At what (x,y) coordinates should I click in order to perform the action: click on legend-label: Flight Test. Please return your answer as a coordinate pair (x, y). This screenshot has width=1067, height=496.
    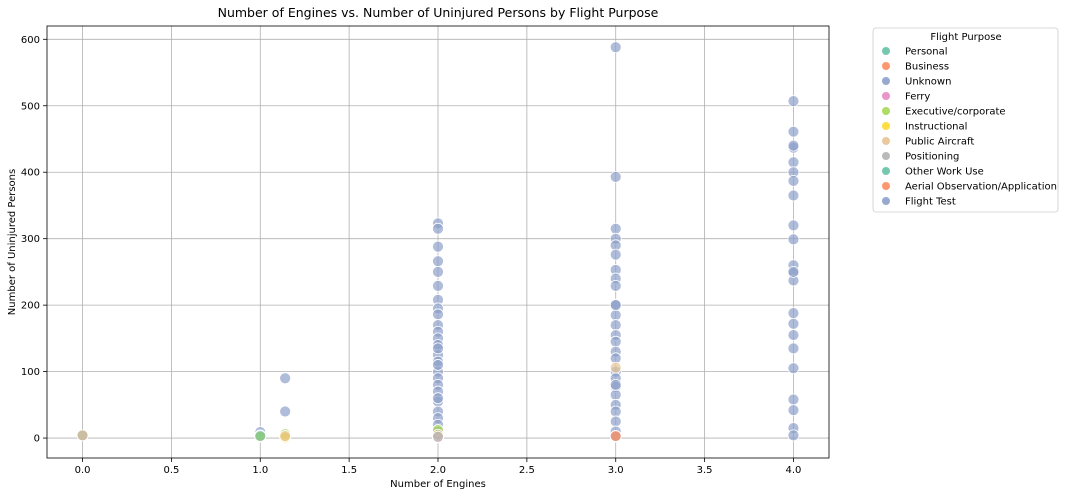
    Looking at the image, I should click on (930, 202).